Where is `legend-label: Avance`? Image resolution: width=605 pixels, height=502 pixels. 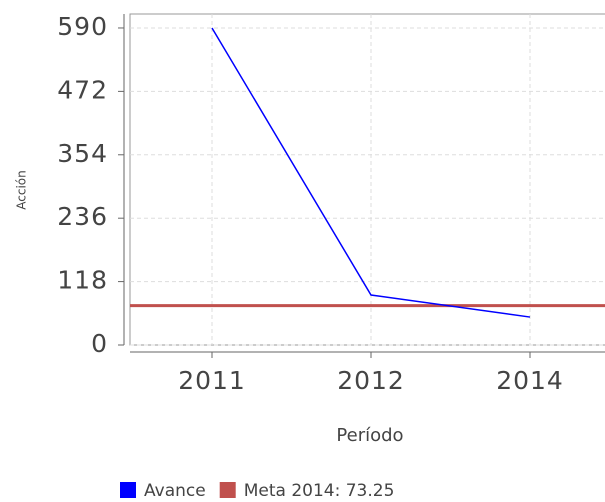 legend-label: Avance is located at coordinates (175, 491).